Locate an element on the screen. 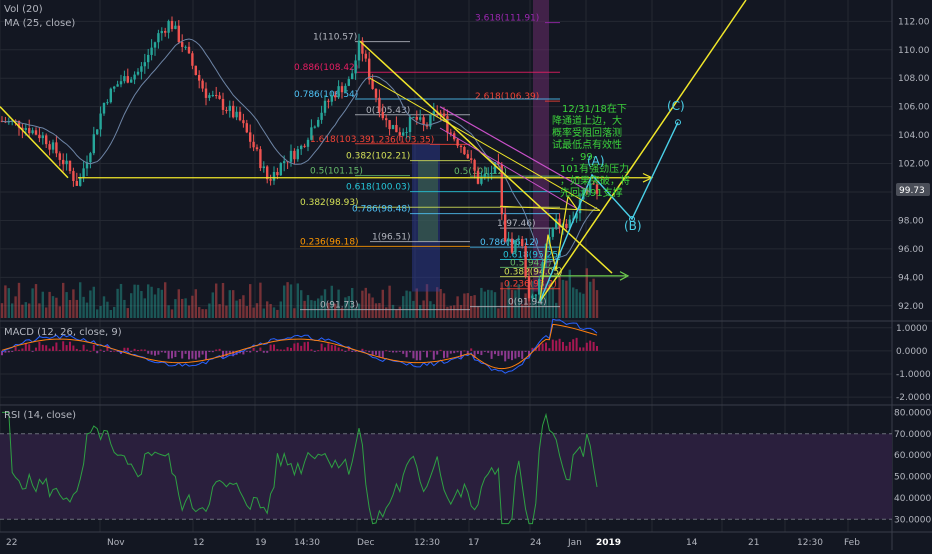 This screenshot has width=932, height=554. time-tick-label: Jan is located at coordinates (574, 543).